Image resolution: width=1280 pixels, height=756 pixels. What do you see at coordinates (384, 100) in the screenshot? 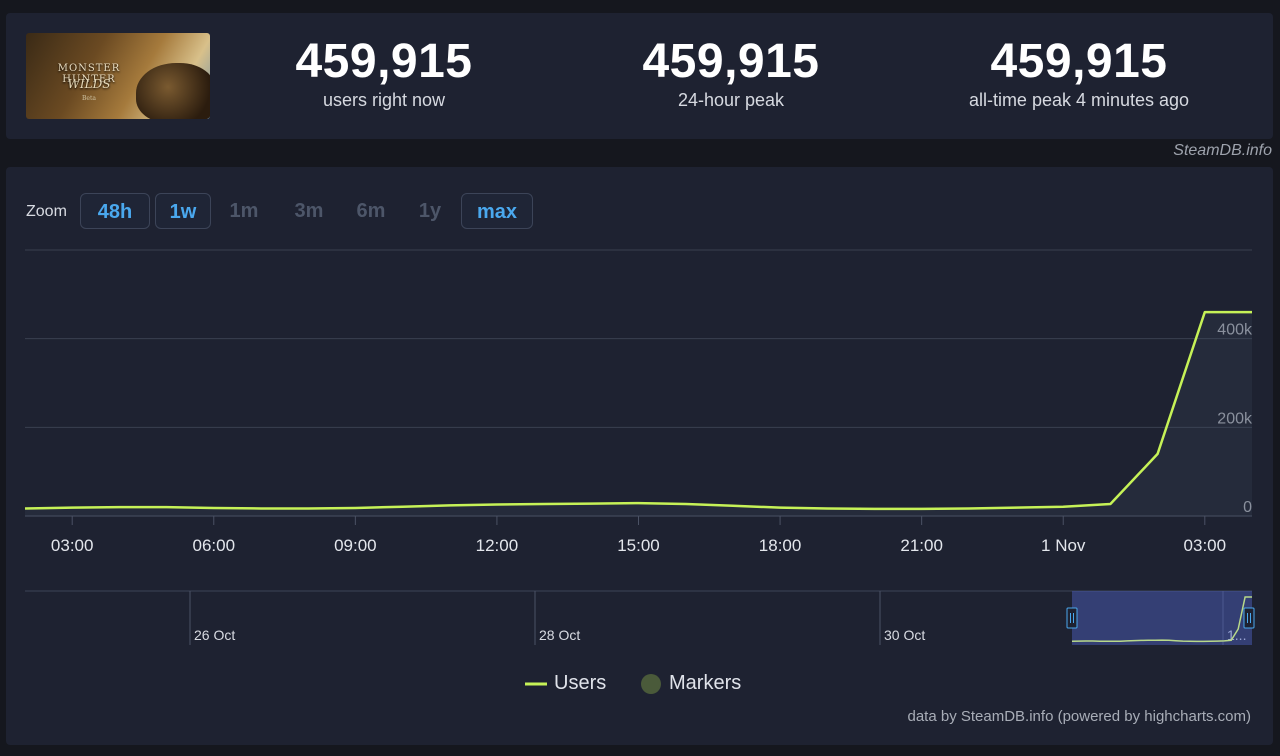
I see `stat-label: users right now` at bounding box center [384, 100].